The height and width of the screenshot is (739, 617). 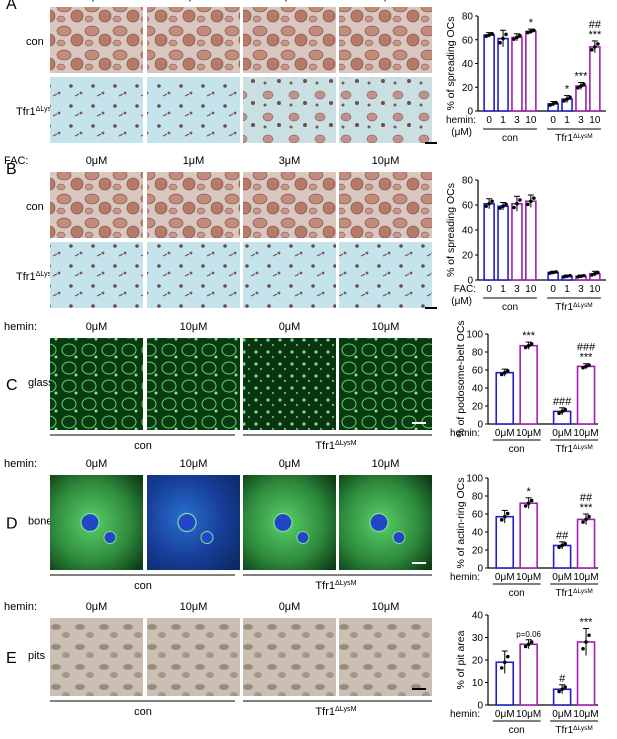 What do you see at coordinates (461, 120) in the screenshot?
I see `x-prefix-label: hemin:` at bounding box center [461, 120].